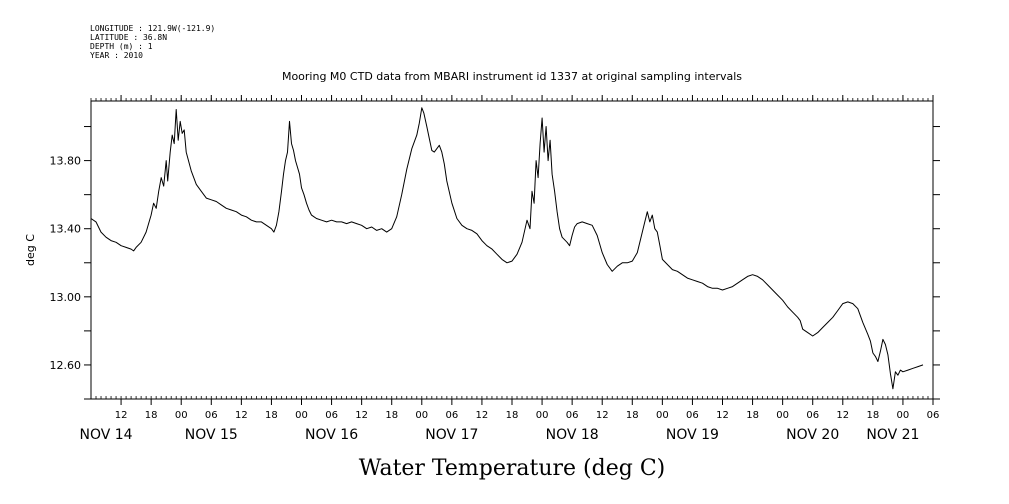 The image size is (1009, 504). I want to click on x-day-label: NOV 16, so click(331, 435).